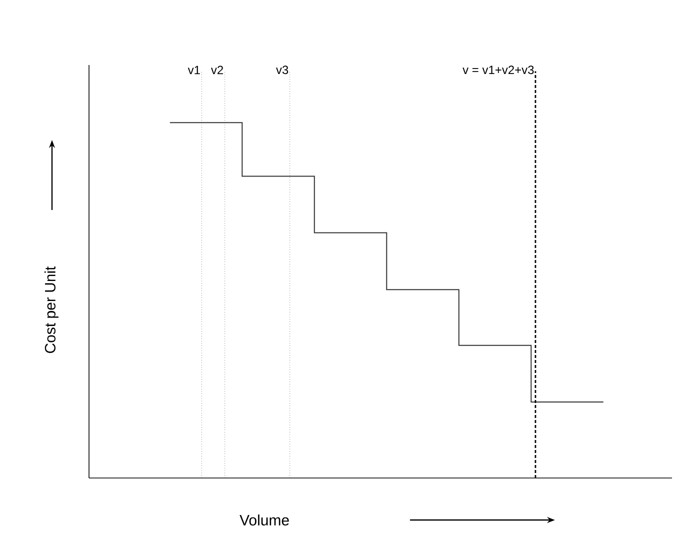 The height and width of the screenshot is (550, 685). I want to click on text: v = v1+v2+v3, so click(498, 70).